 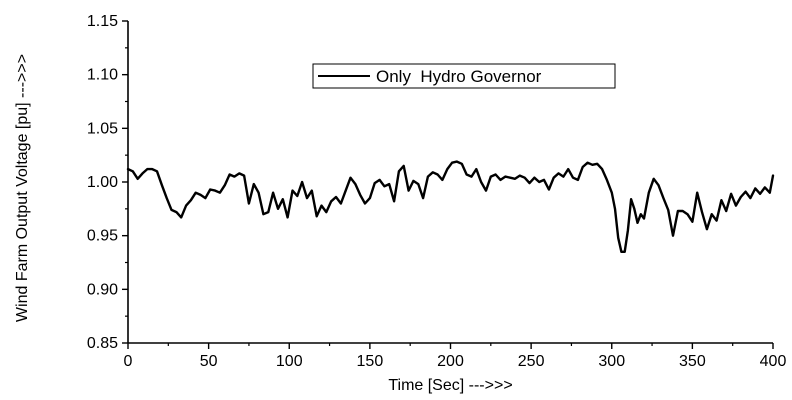 I want to click on x-tick-label: 350, so click(x=692, y=361).